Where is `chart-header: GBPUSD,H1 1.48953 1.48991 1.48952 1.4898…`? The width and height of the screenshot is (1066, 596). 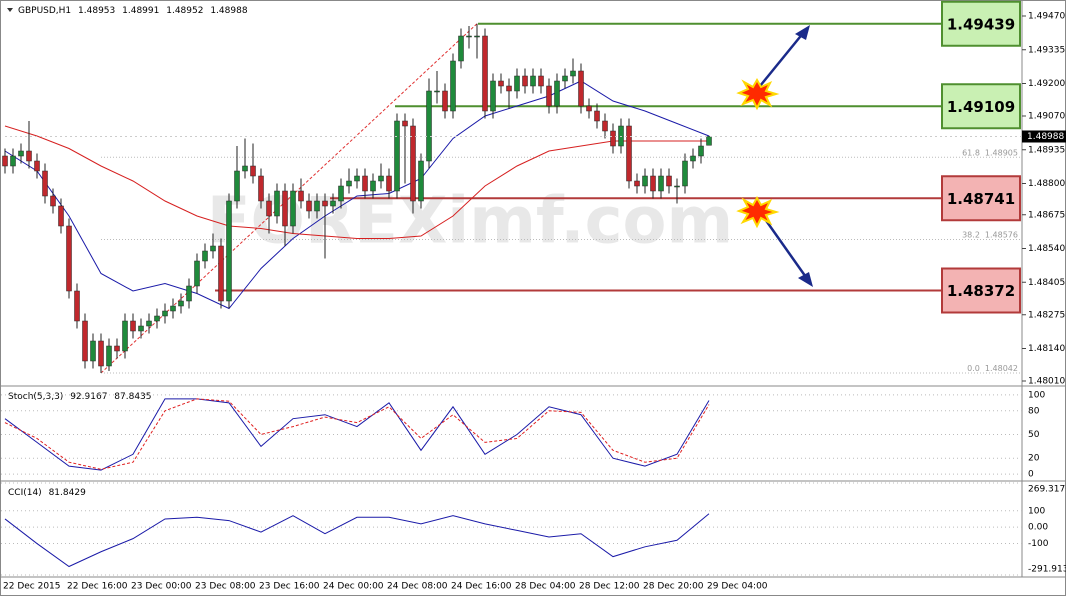
chart-header: GBPUSD,H1 1.48953 1.48991 1.48952 1.4898… is located at coordinates (133, 11).